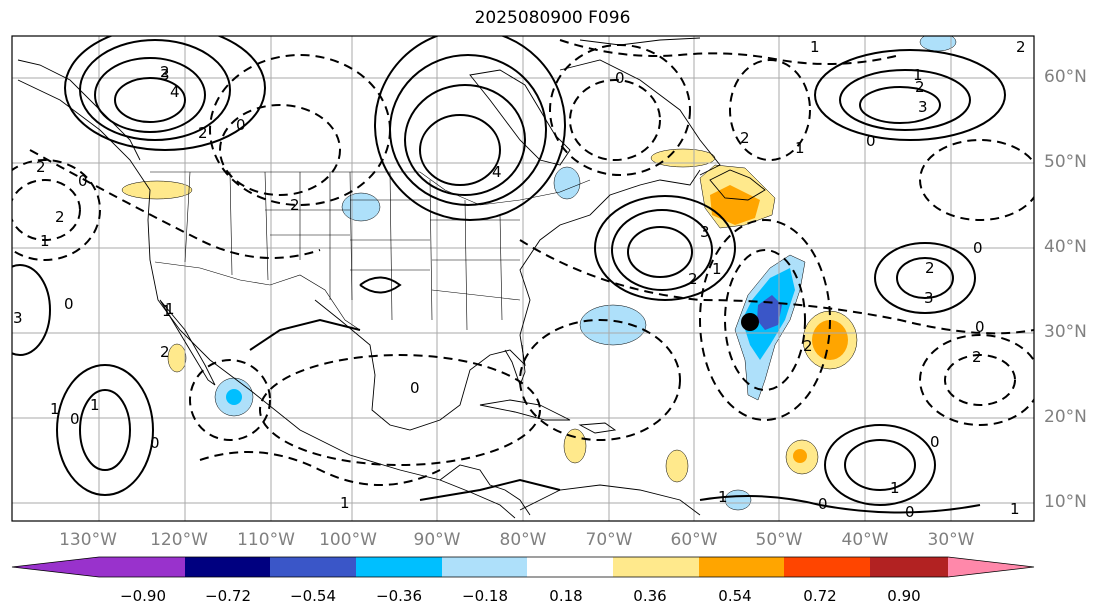  What do you see at coordinates (313, 596) in the screenshot?
I see `colorbar-tick-label: −0.54` at bounding box center [313, 596].